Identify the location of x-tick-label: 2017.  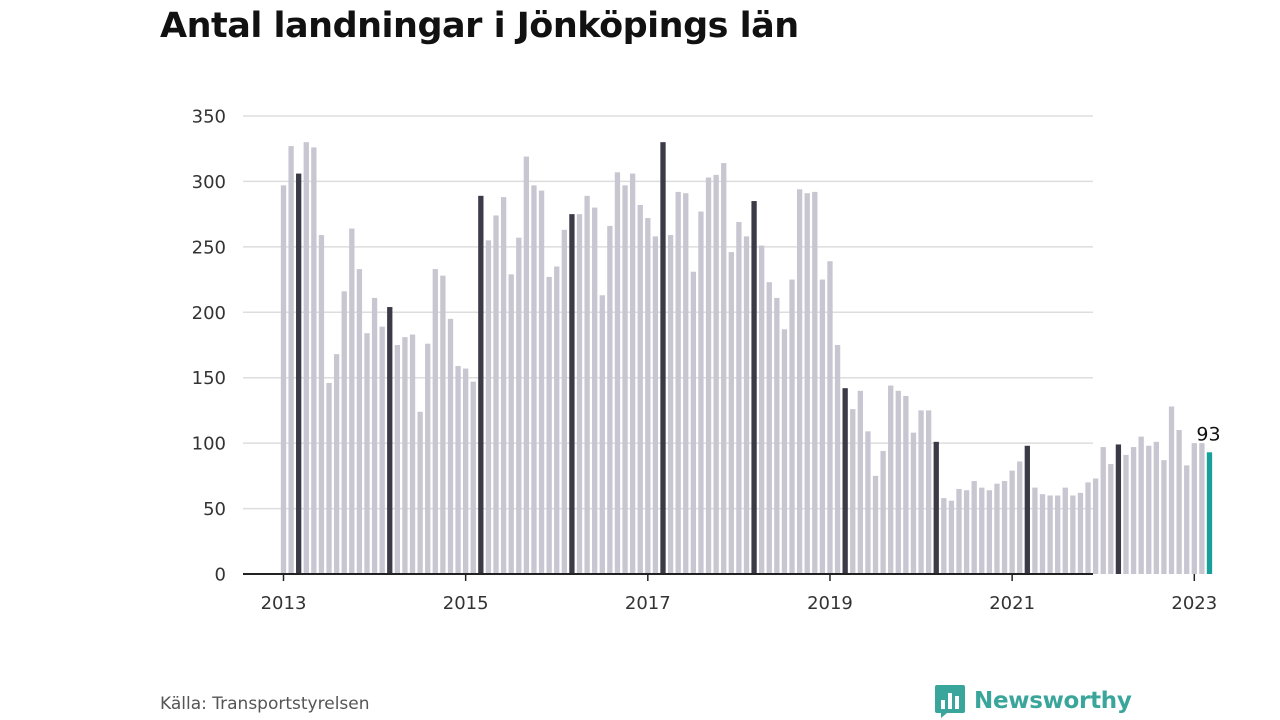
(648, 603).